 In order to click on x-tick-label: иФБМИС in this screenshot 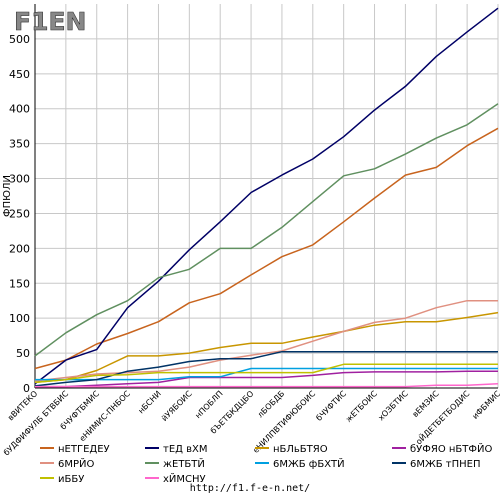, I will do `click(485, 405)`.